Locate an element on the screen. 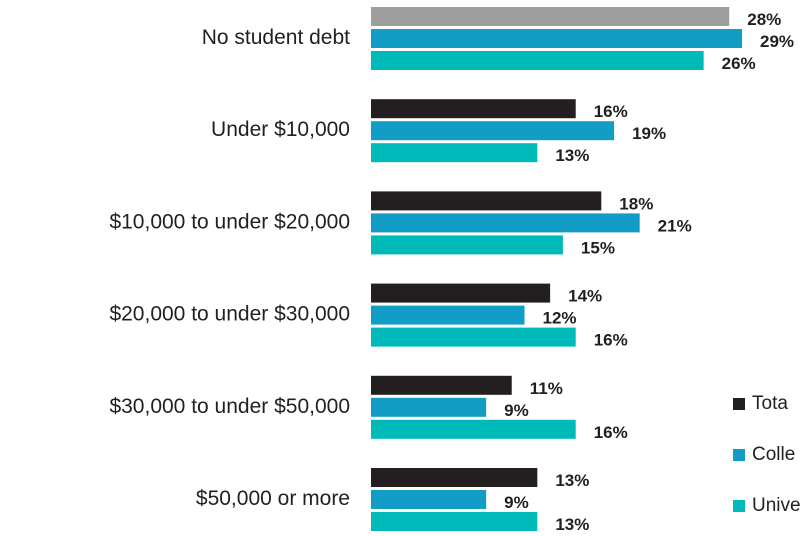 Image resolution: width=807 pixels, height=536 pixels. value-label: 29% is located at coordinates (777, 41).